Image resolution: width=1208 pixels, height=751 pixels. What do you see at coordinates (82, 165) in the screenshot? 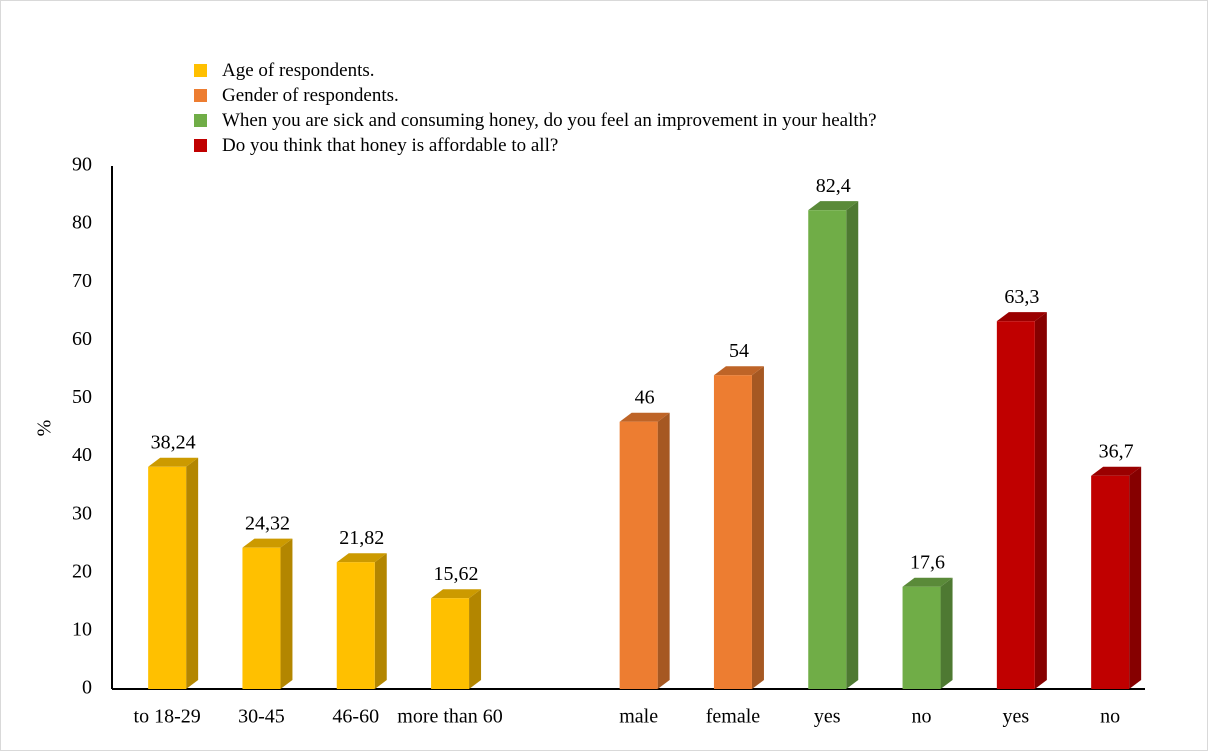
I see `y-tick-label: 90` at bounding box center [82, 165].